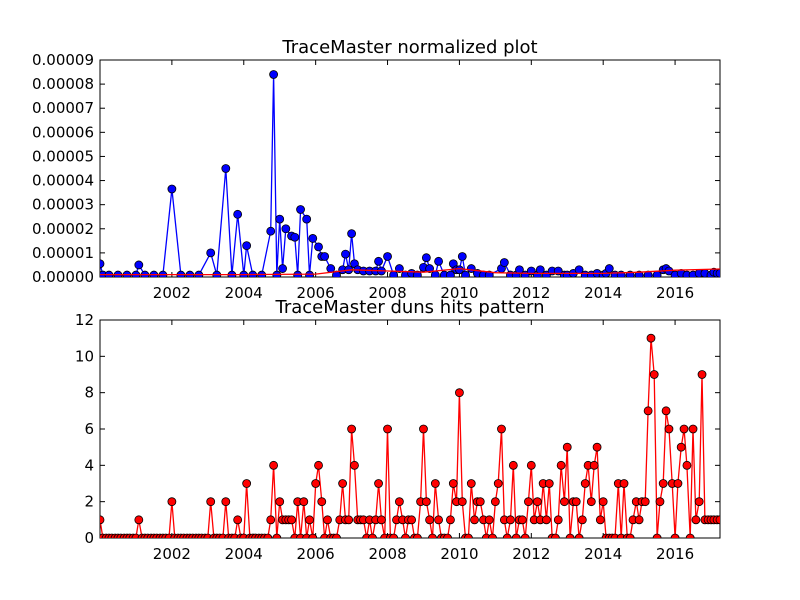 The height and width of the screenshot is (600, 800). Describe the element at coordinates (89, 429) in the screenshot. I see `y-tick-label: 6` at that location.